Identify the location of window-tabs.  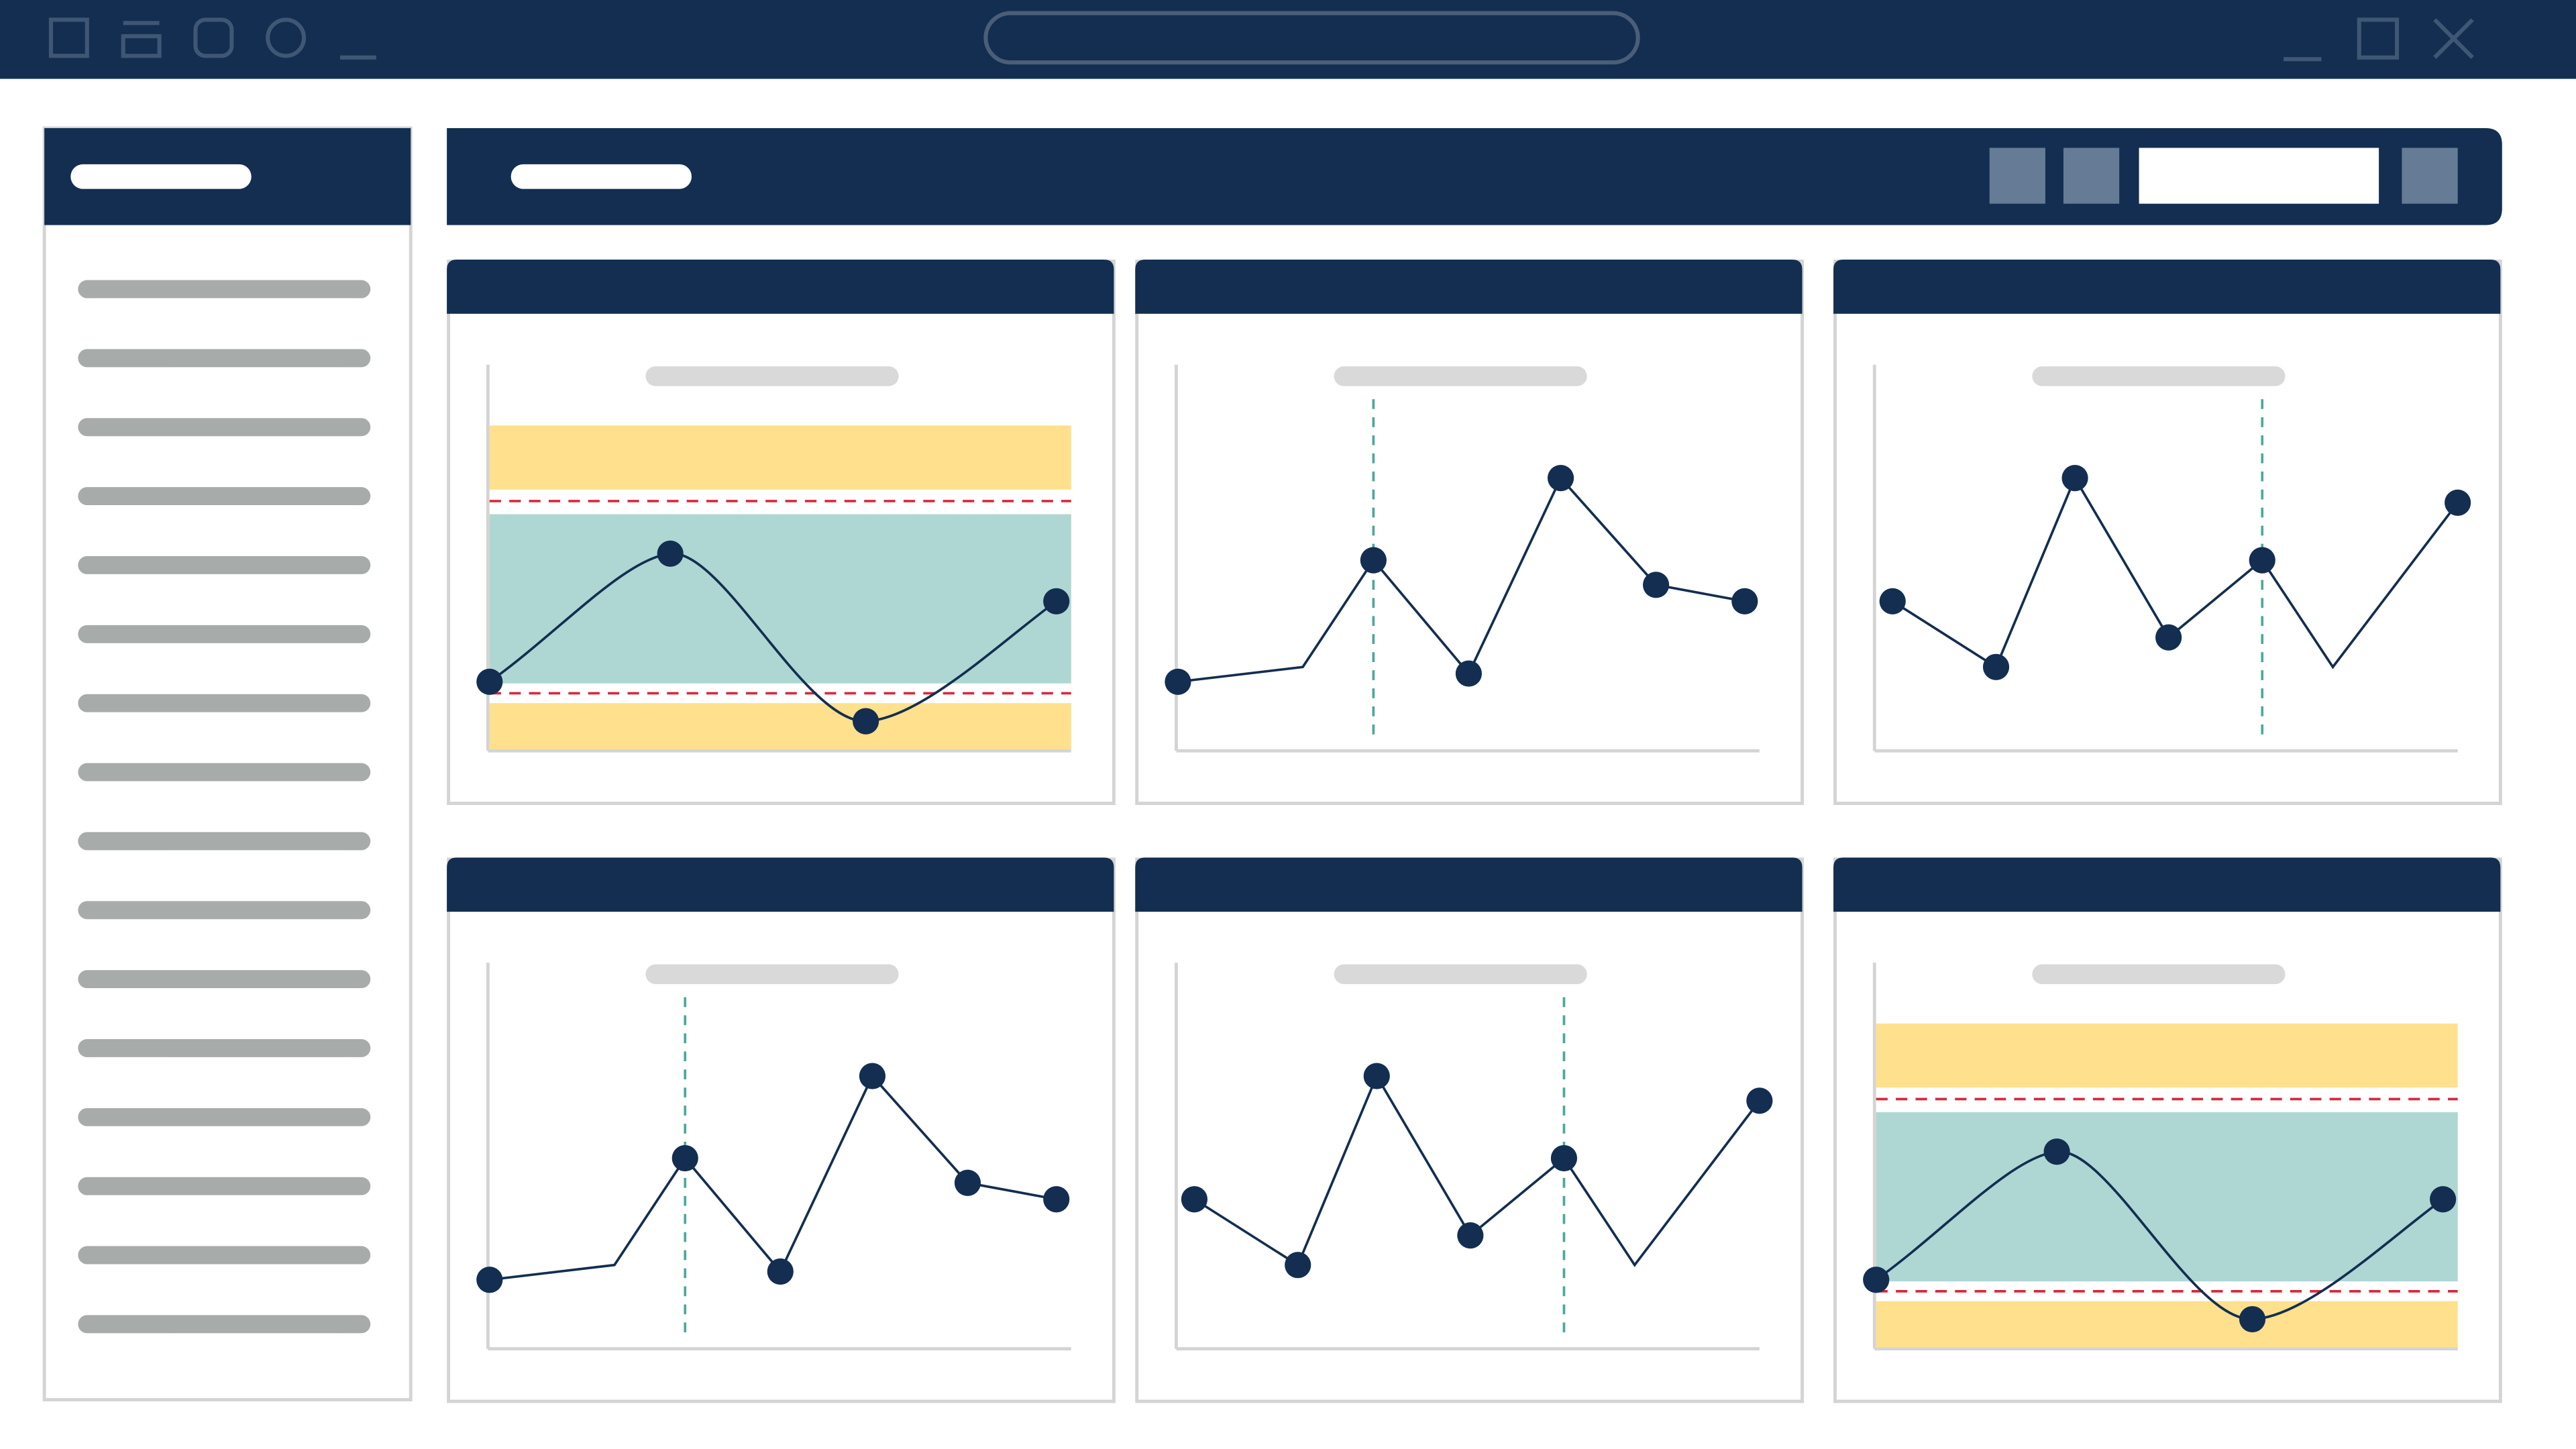
(212, 38).